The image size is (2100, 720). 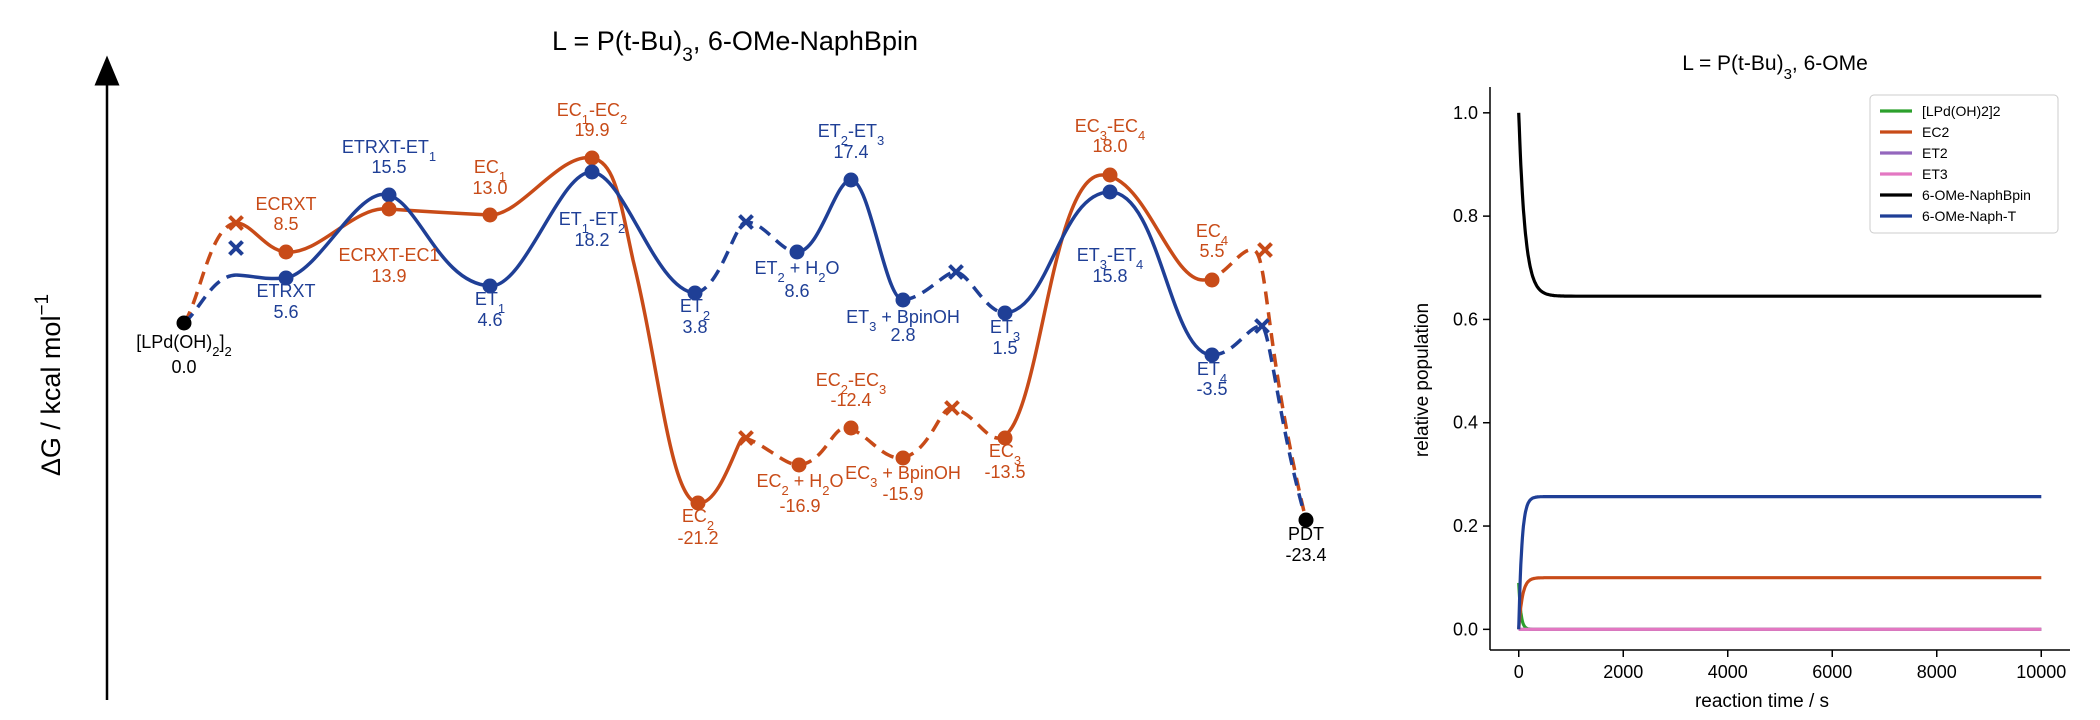 I want to click on energy-point-et3_et4, so click(x=1110, y=192).